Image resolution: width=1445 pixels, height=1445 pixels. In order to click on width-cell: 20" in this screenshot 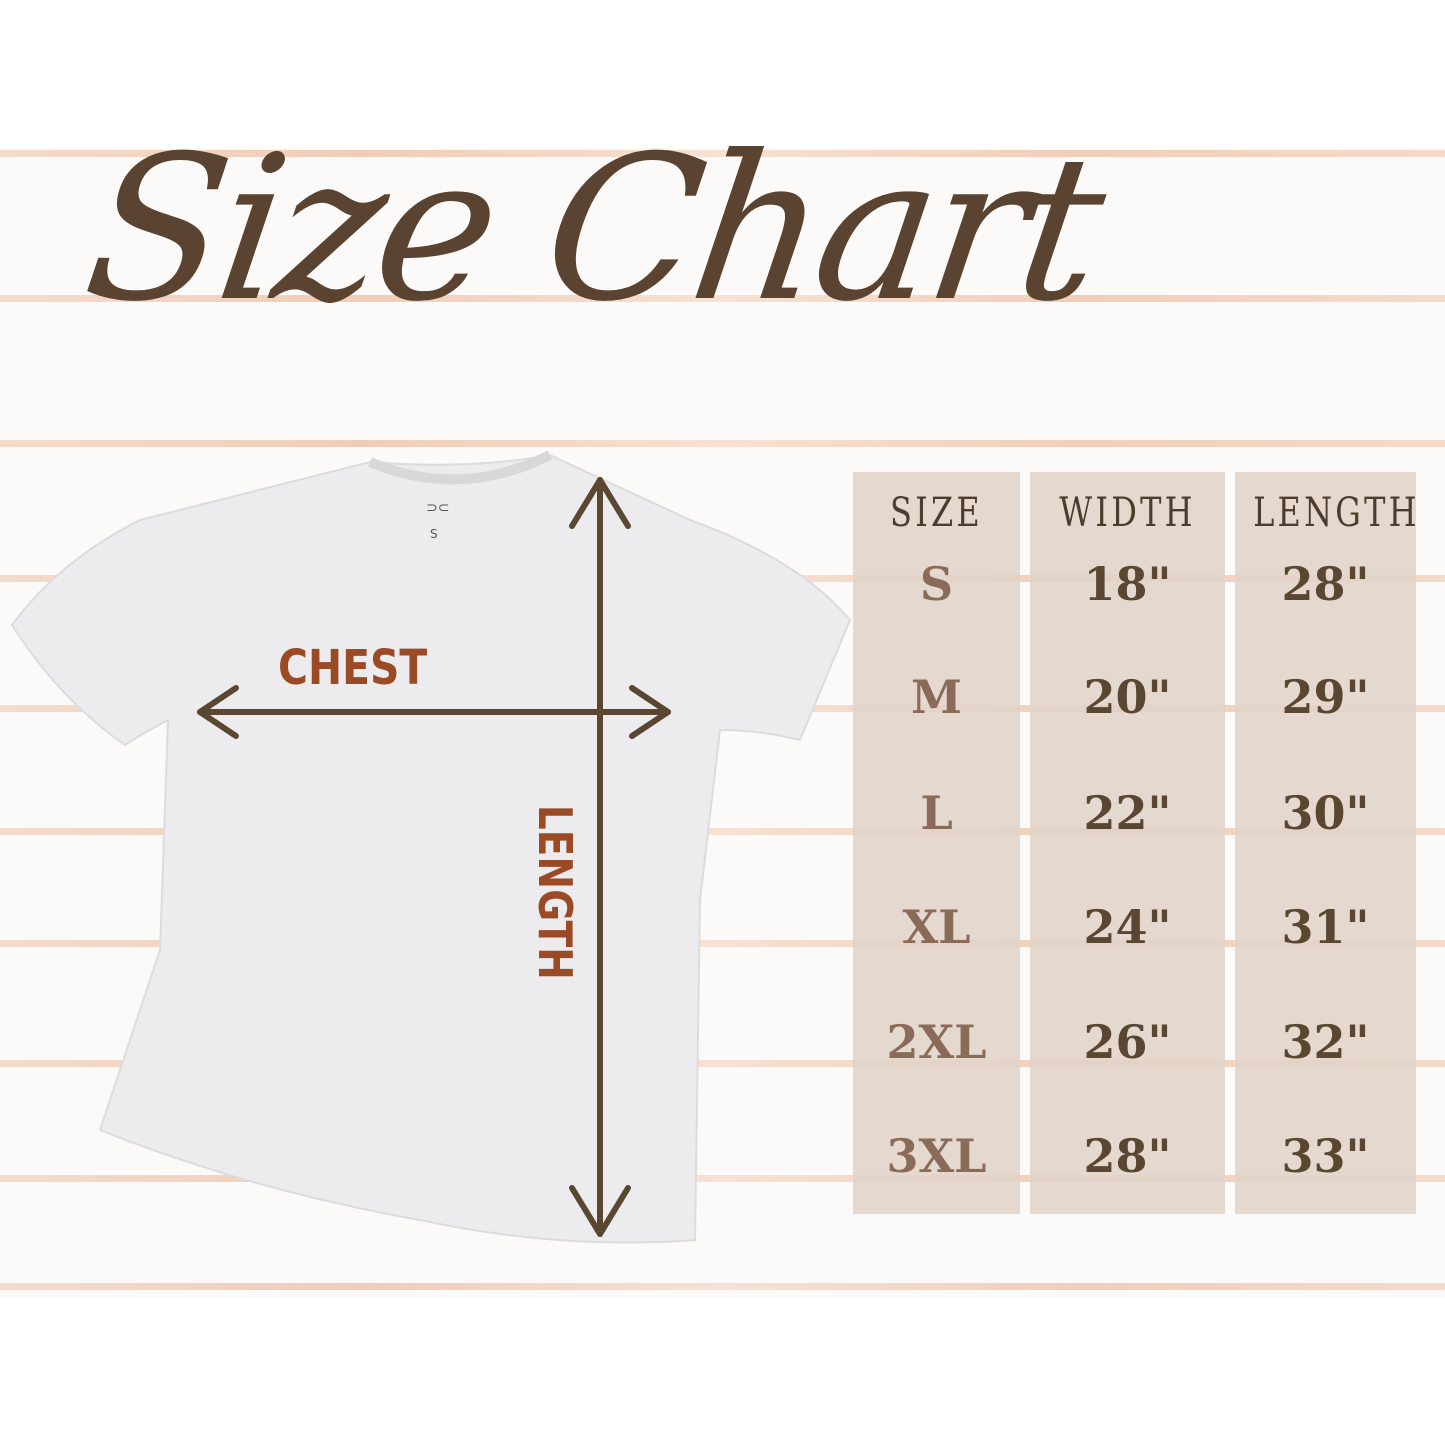, I will do `click(1127, 697)`.